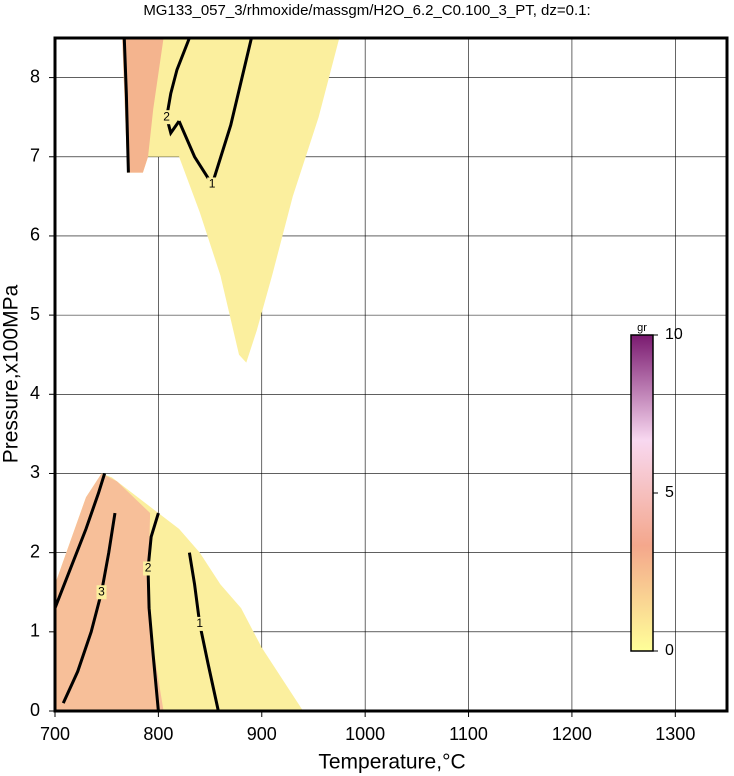 This screenshot has width=734, height=776. I want to click on colorbar-tick-label: 0, so click(669, 650).